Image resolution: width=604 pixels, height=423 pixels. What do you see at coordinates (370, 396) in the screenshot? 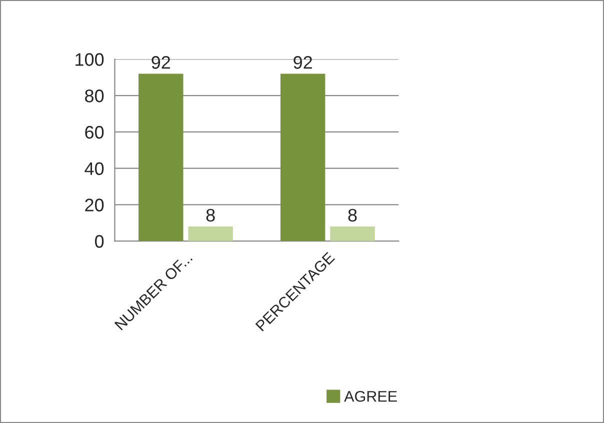
I see `legend-label: AGREE` at bounding box center [370, 396].